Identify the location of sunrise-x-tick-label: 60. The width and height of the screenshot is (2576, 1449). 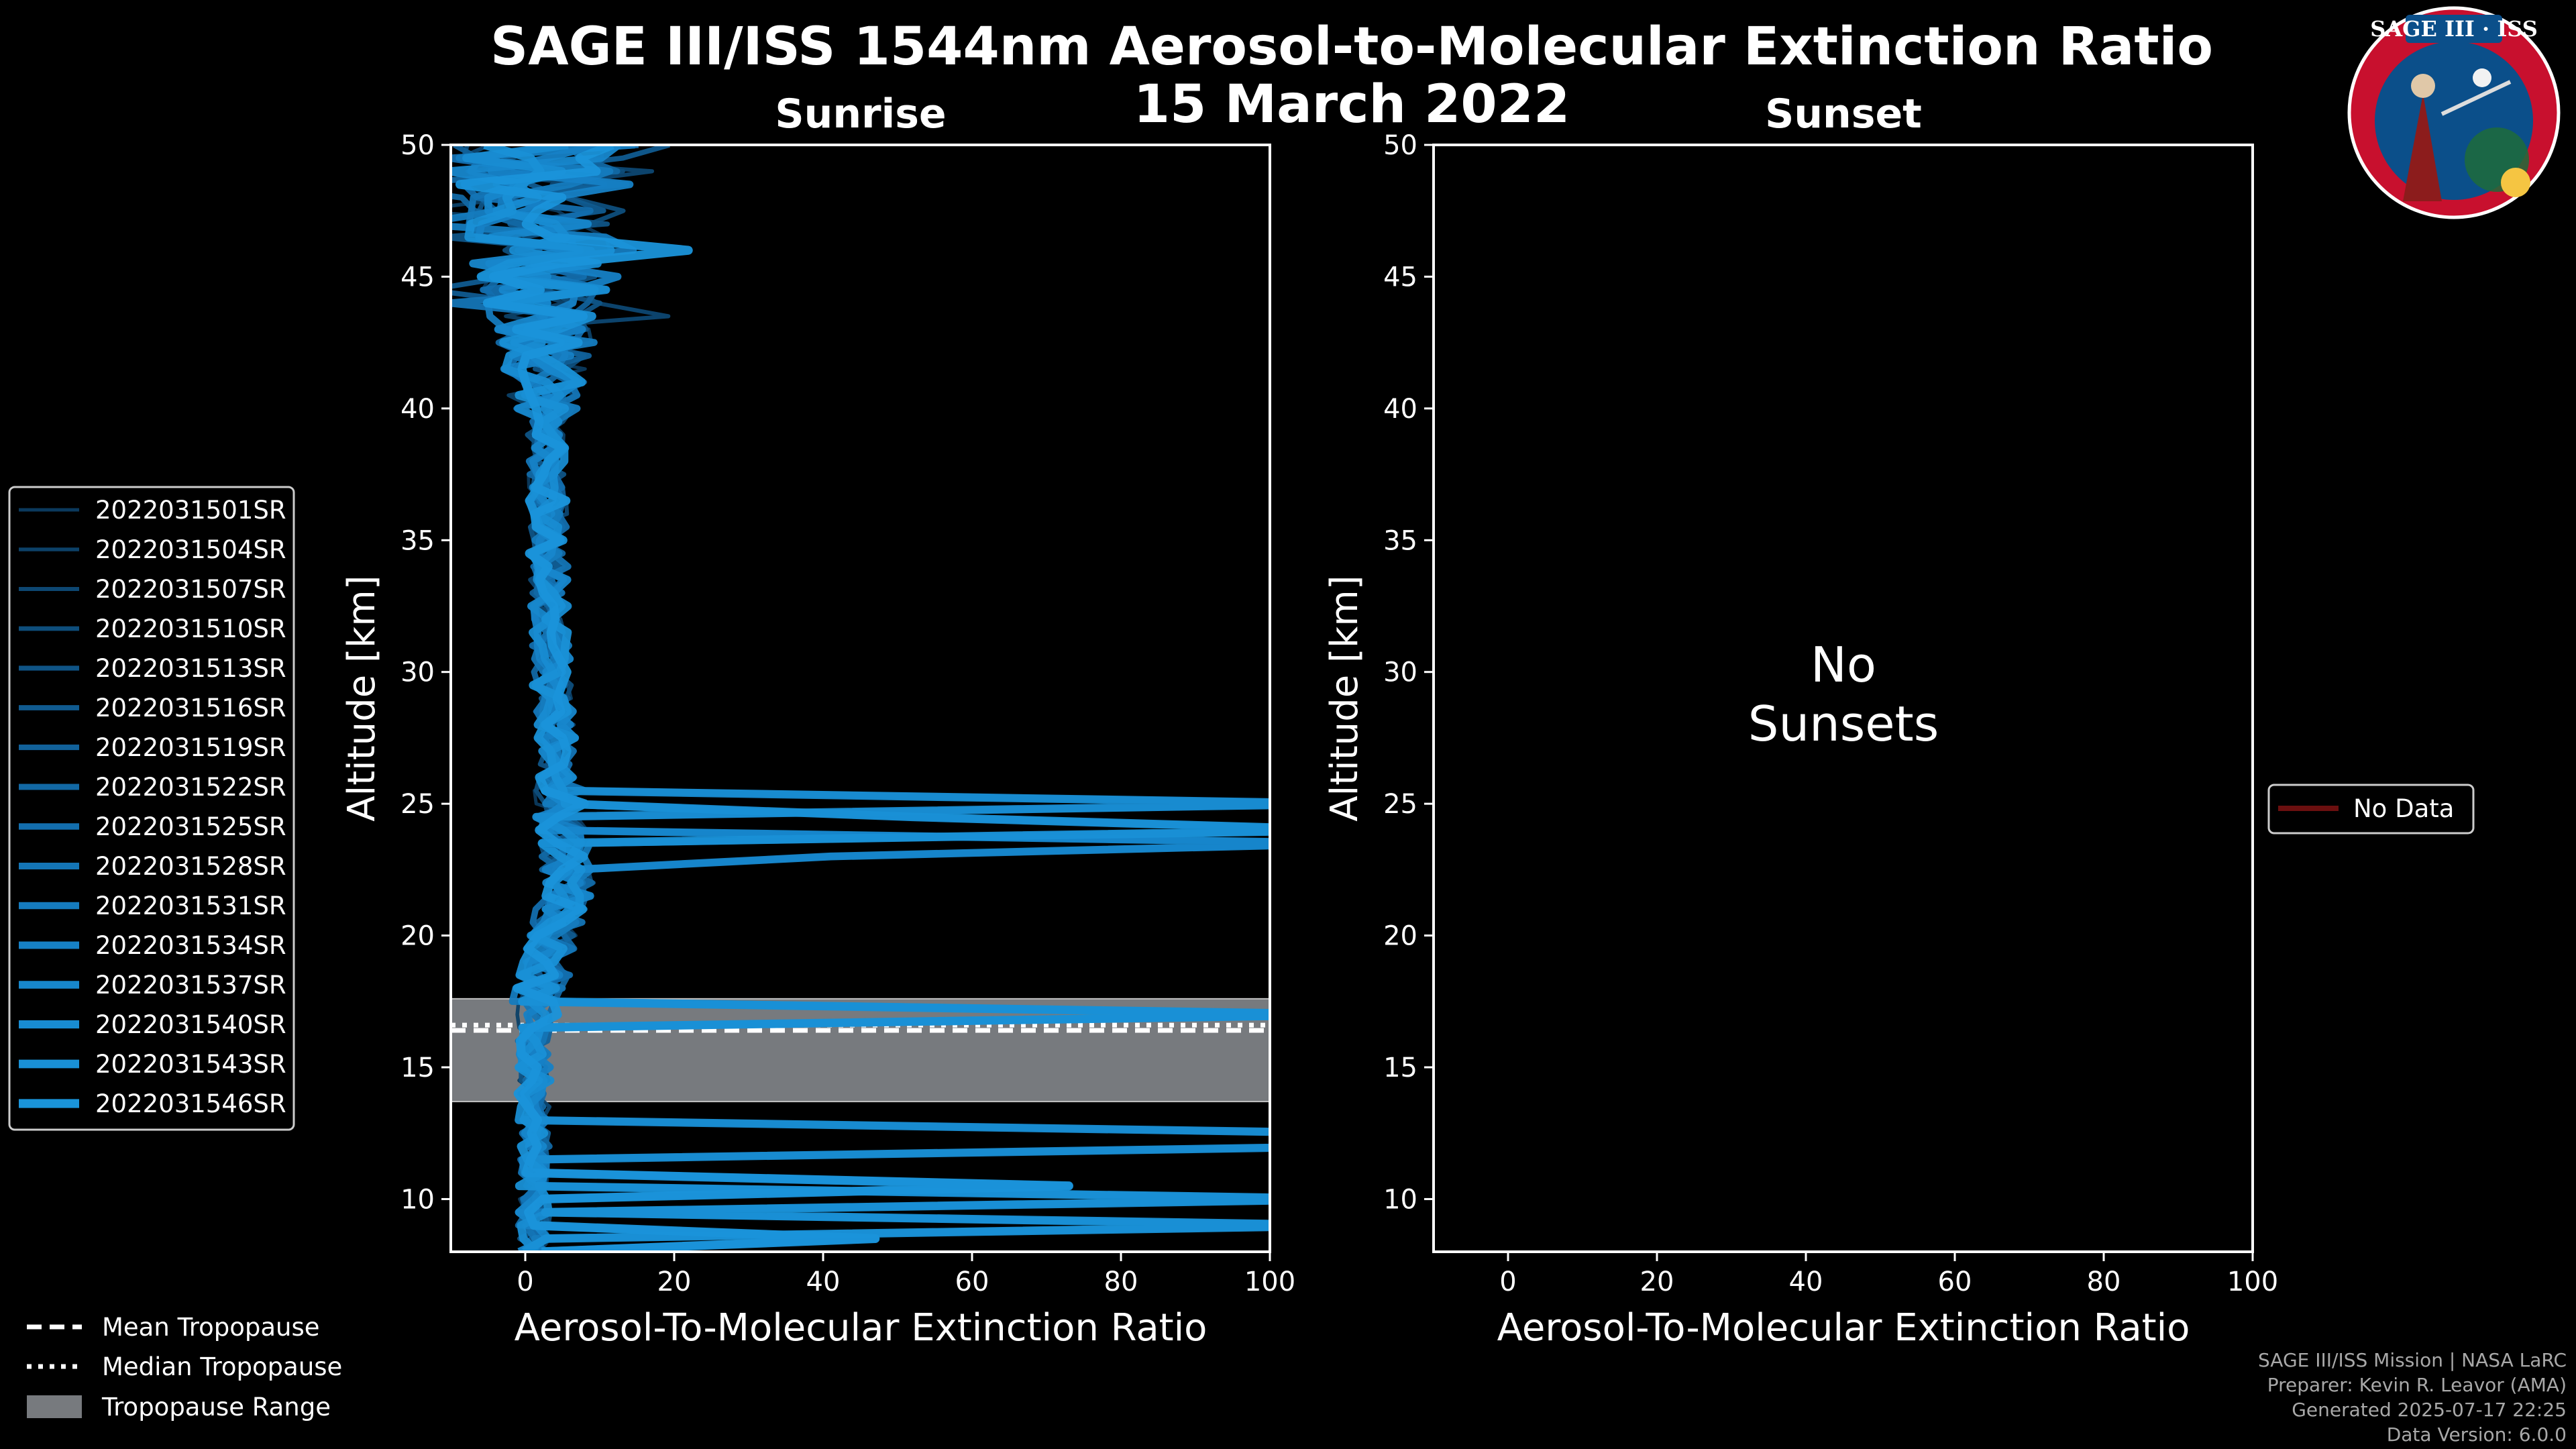
(972, 1282).